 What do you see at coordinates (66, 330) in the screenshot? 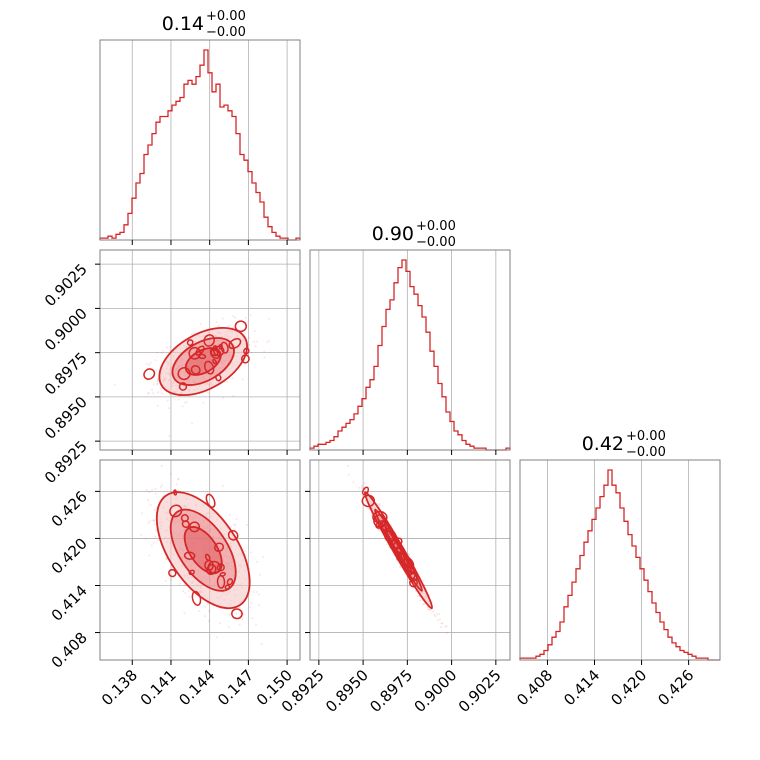
I see `y-tick-label: 0.9000` at bounding box center [66, 330].